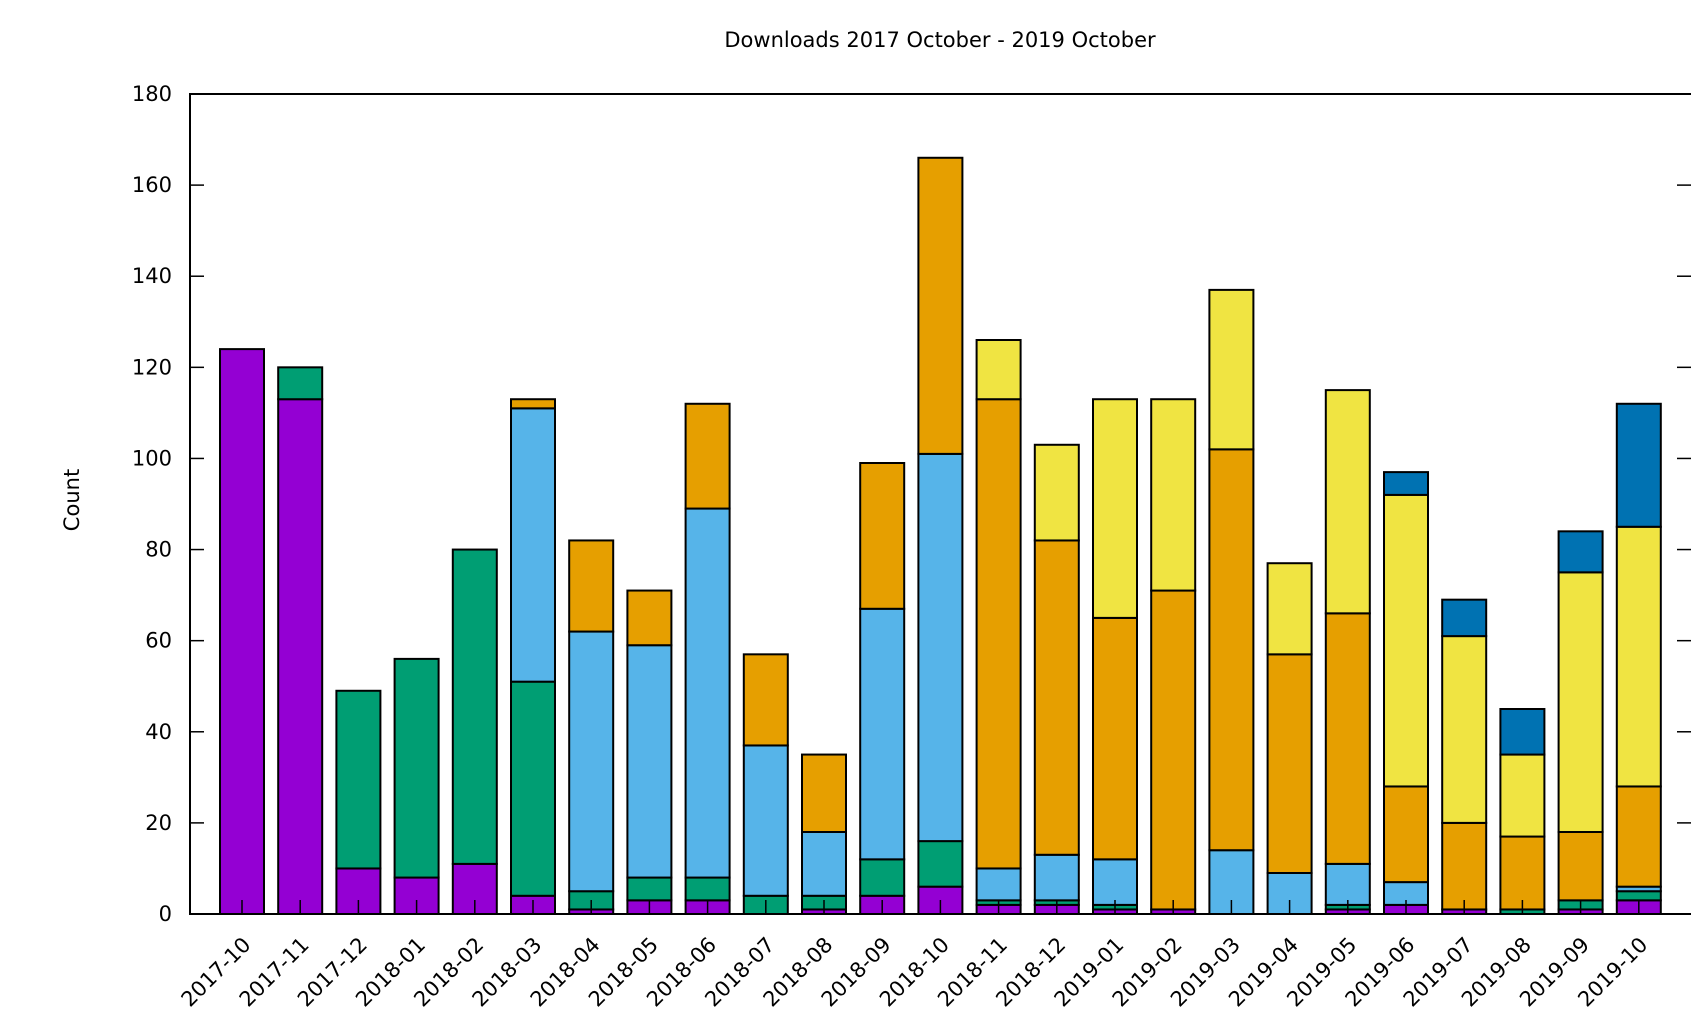  I want to click on bar-segment-2019-05-s5, so click(1347, 502).